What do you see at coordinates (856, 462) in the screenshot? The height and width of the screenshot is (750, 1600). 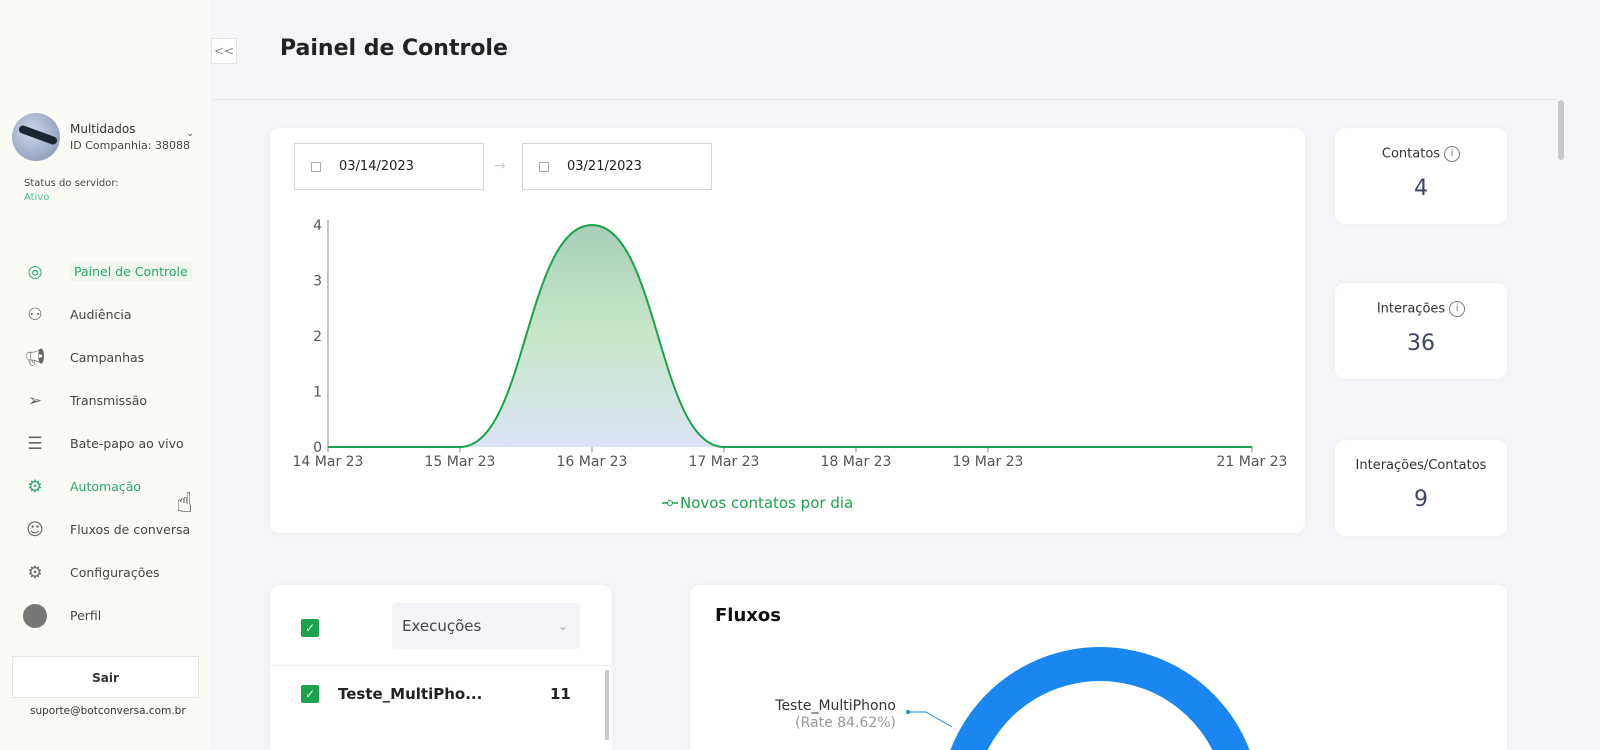 I see `x-tick-label: 18 Mar 23` at bounding box center [856, 462].